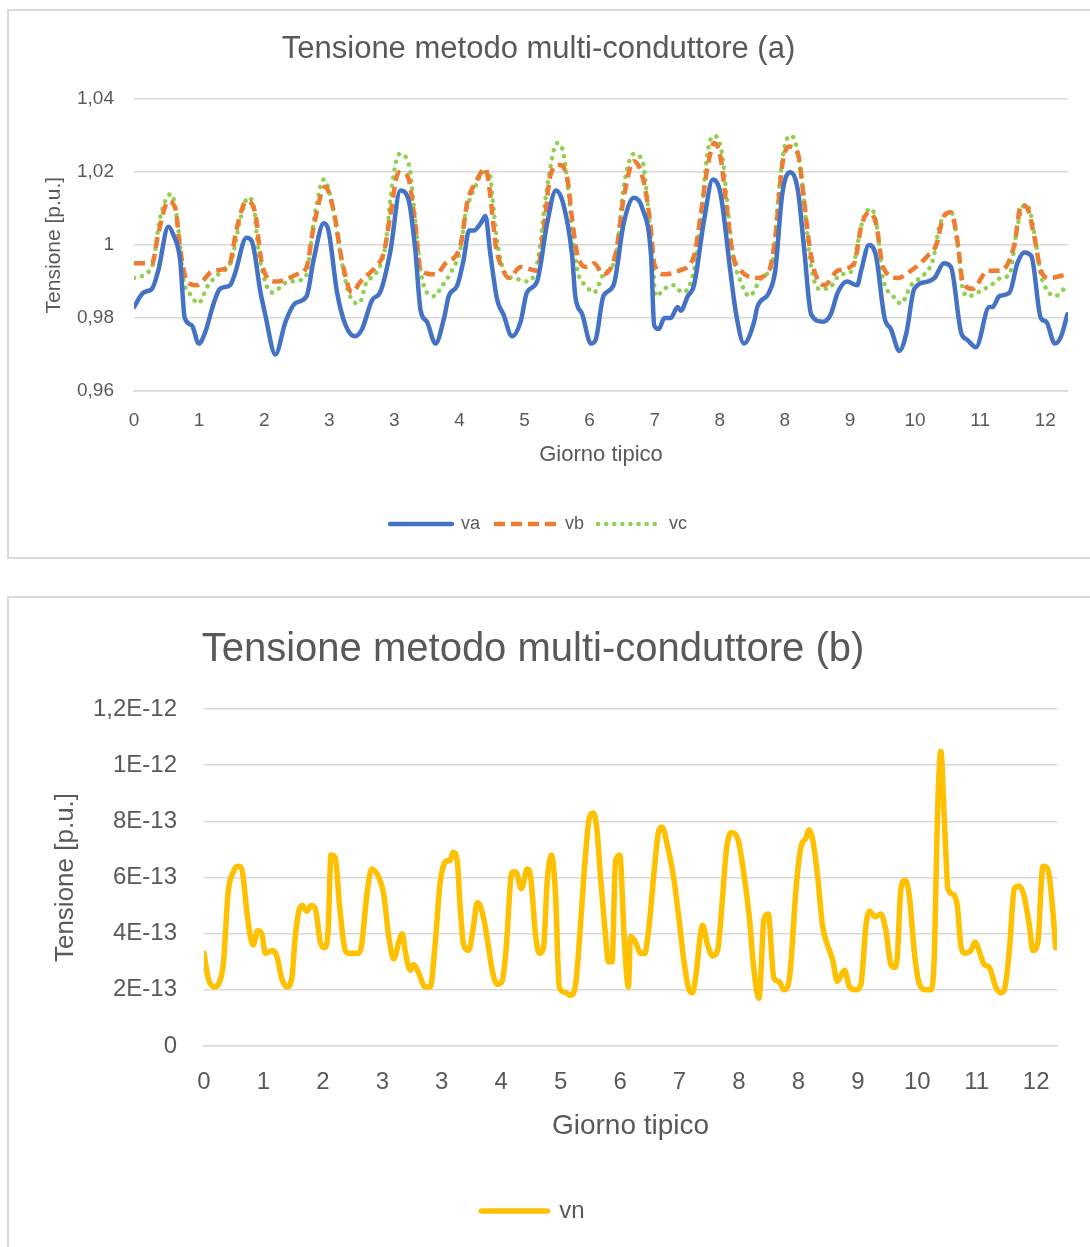  Describe the element at coordinates (144, 988) in the screenshot. I see `y-tick-label: 2E-13` at that location.